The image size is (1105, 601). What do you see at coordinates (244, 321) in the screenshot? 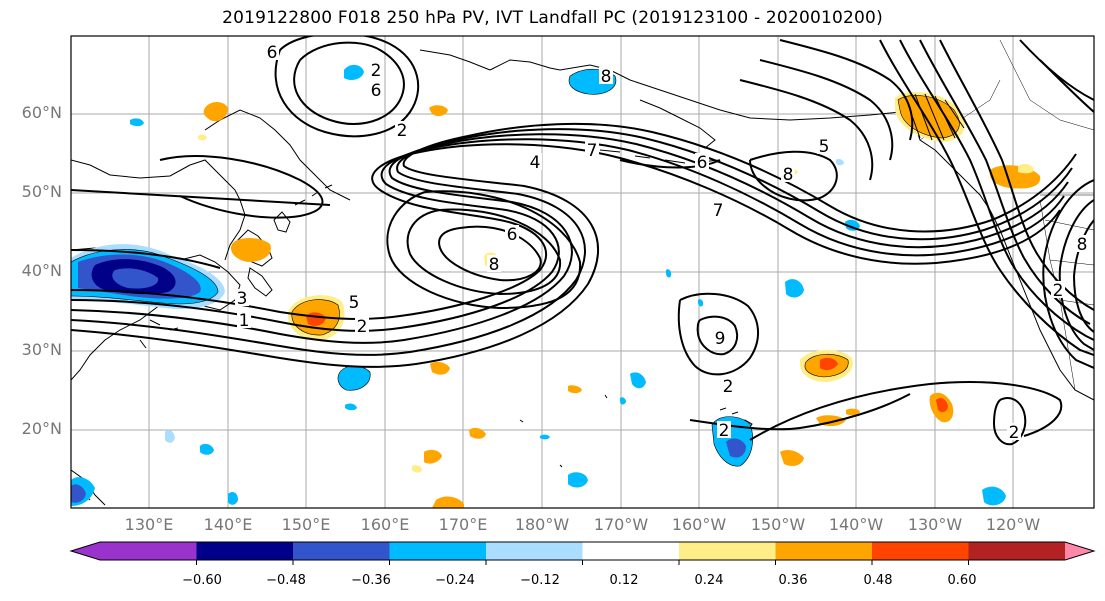
I see `contour-label: 1` at bounding box center [244, 321].